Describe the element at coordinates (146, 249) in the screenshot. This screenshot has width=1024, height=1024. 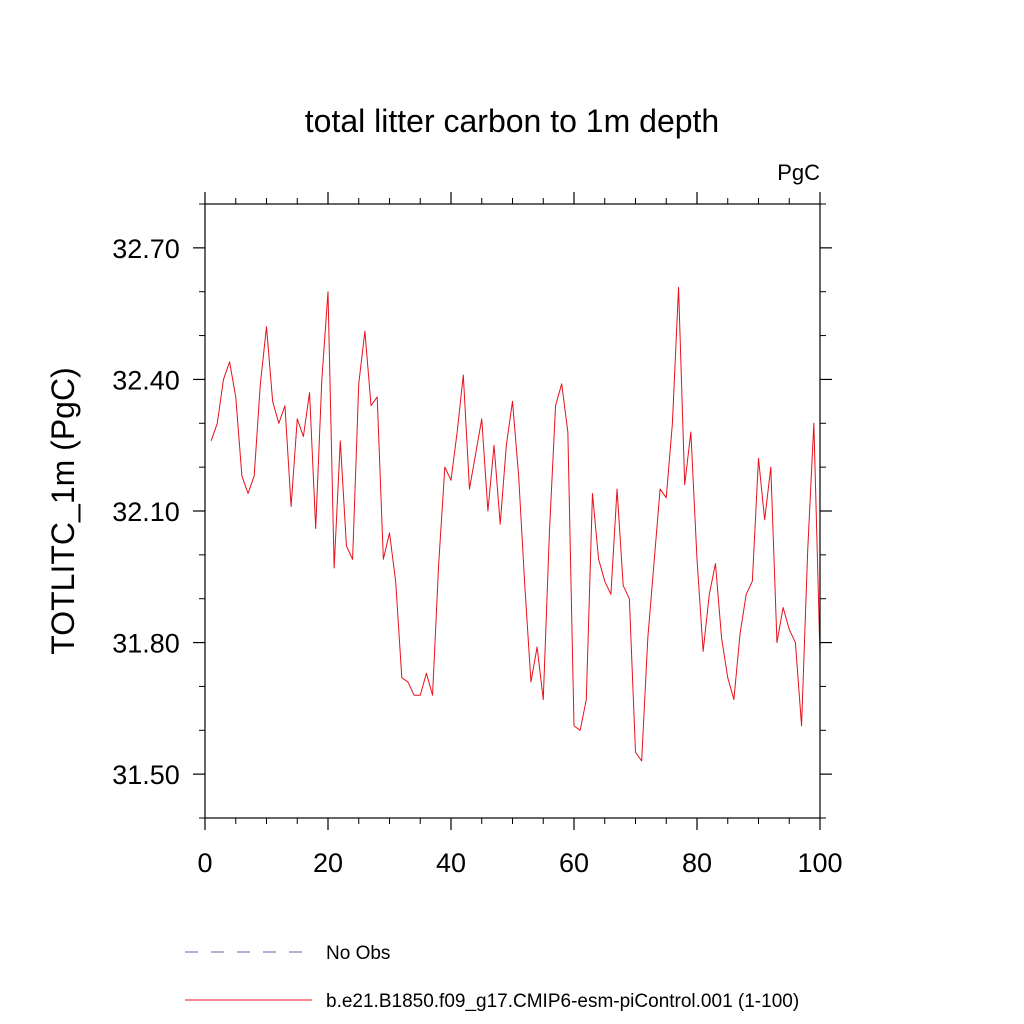
I see `y-tick-label: 32.70` at that location.